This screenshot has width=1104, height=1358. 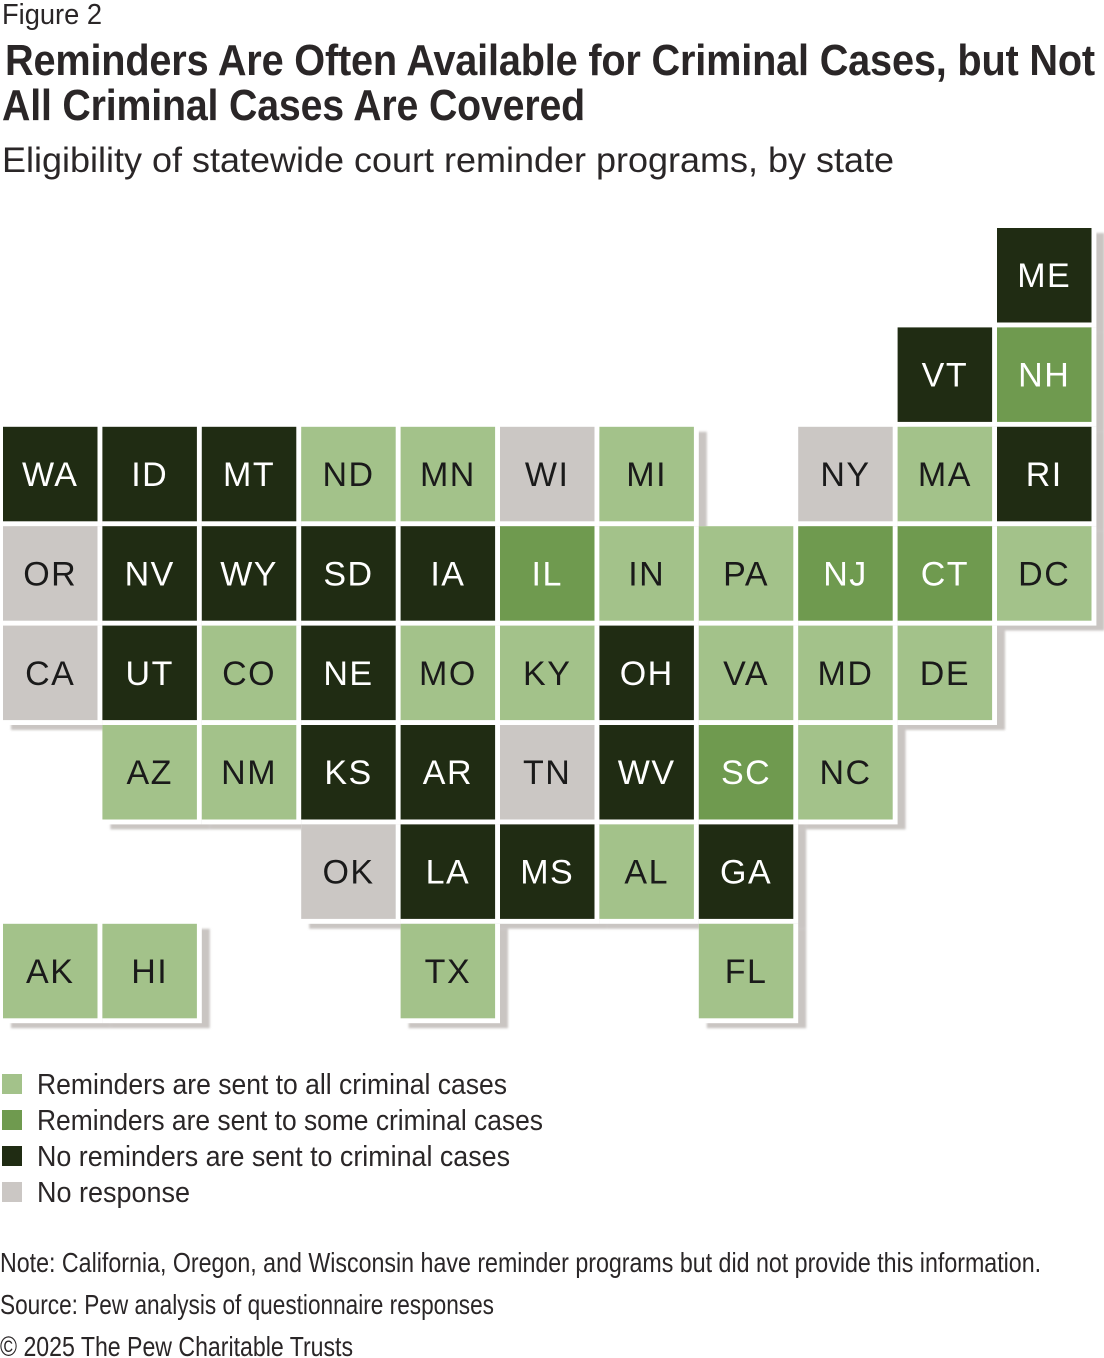 I want to click on svg-text: AL, so click(x=646, y=873).